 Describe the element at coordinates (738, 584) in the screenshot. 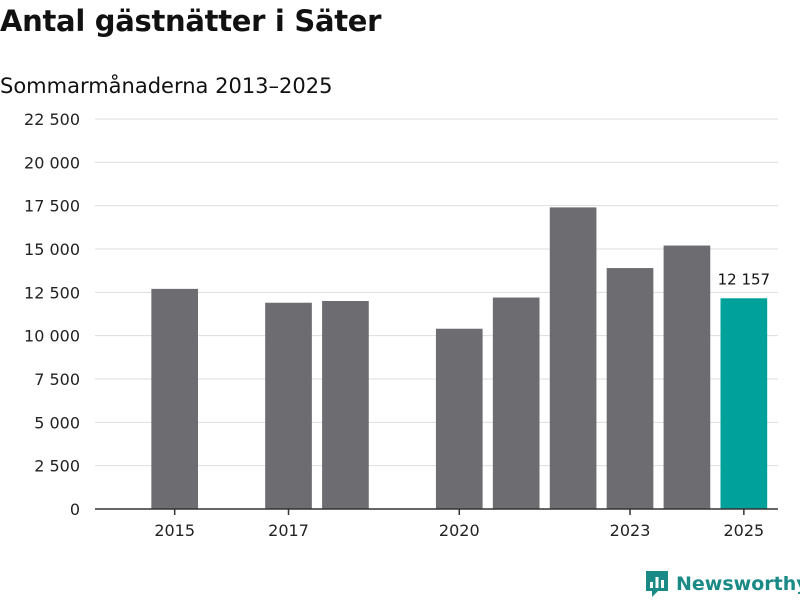

I see `logo-text: Newsworthy` at that location.